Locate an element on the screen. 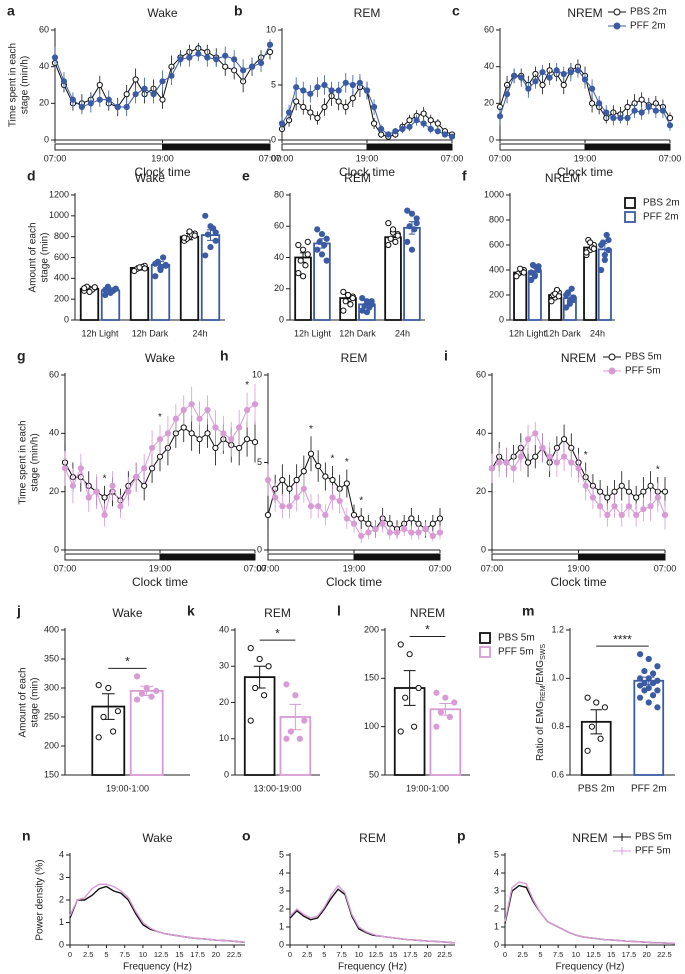  panel-title: Wake is located at coordinates (160, 358).